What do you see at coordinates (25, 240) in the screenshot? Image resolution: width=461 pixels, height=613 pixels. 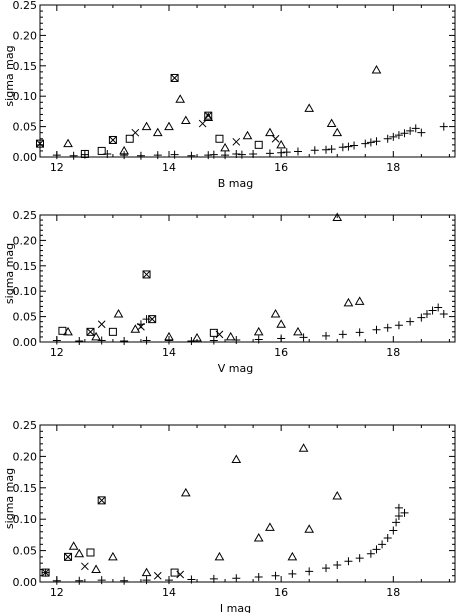 I see `y-tick-label: 0.20` at bounding box center [25, 240].